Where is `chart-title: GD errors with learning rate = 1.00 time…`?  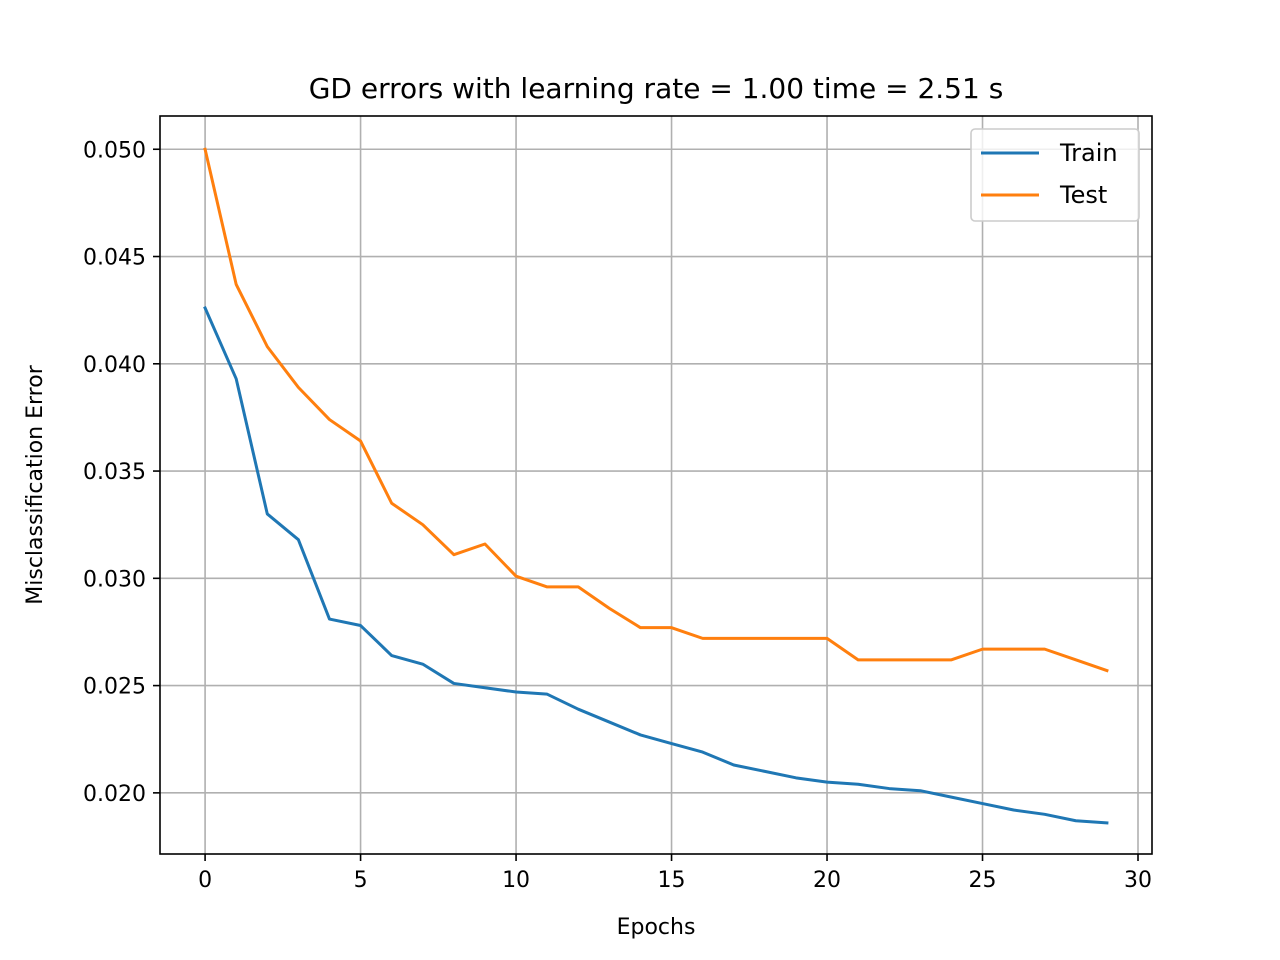
chart-title: GD errors with learning rate = 1.00 time… is located at coordinates (656, 88).